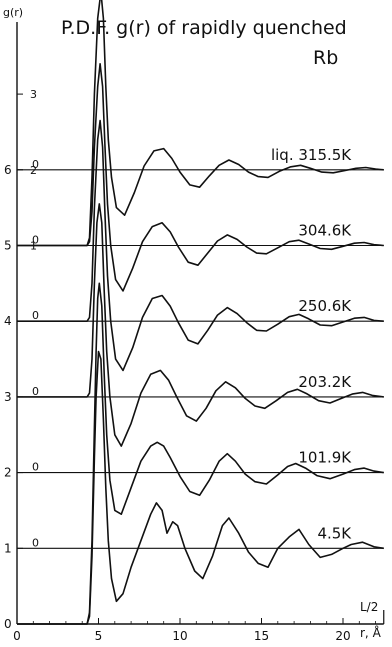 This screenshot has height=647, width=392. I want to click on x-tick-label: 20, so click(342, 636).